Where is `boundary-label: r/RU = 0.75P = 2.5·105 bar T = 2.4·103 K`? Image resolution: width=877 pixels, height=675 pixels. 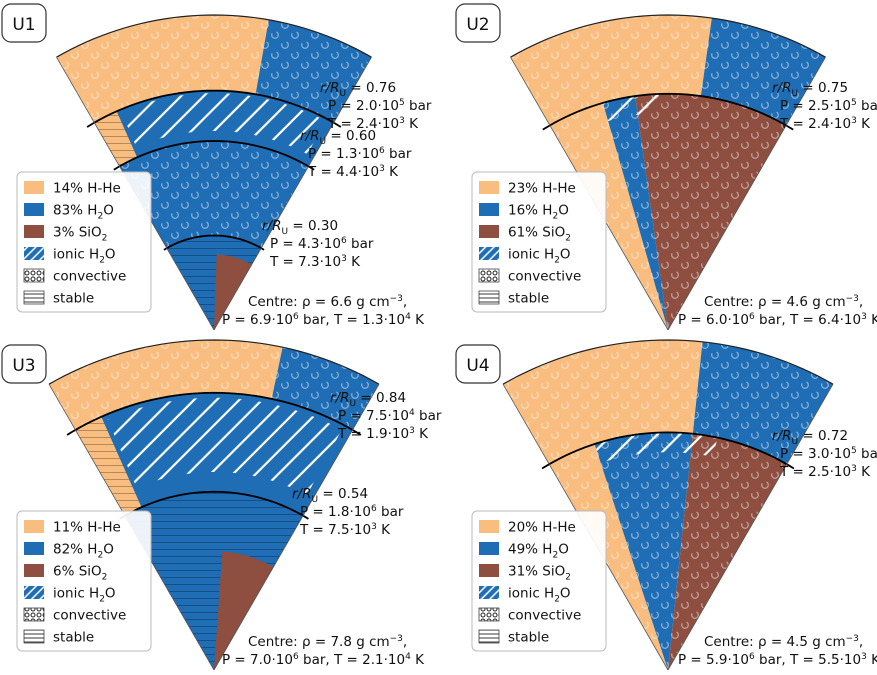 boundary-label: r/RU = 0.75P = 2.5·105 bar T = 2.4·103 K is located at coordinates (824, 106).